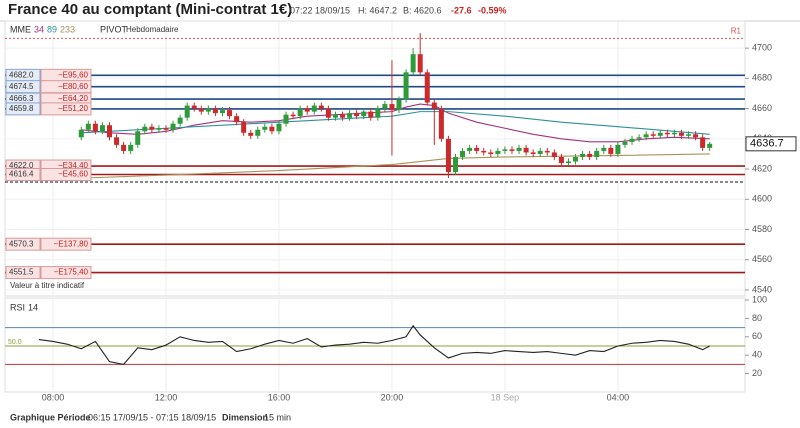 This screenshot has width=800, height=428. Describe the element at coordinates (73, 174) in the screenshot. I see `level-distance: −E45,60` at that location.